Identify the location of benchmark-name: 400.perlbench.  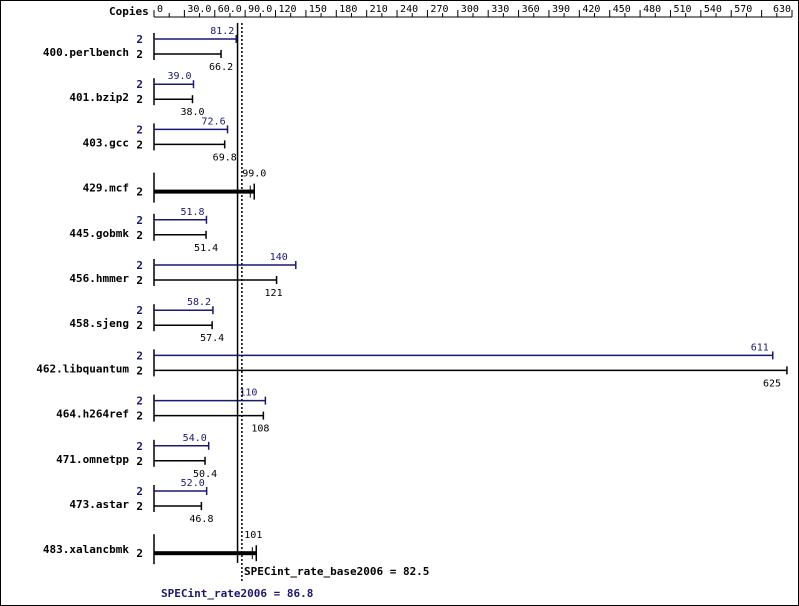
(86, 52).